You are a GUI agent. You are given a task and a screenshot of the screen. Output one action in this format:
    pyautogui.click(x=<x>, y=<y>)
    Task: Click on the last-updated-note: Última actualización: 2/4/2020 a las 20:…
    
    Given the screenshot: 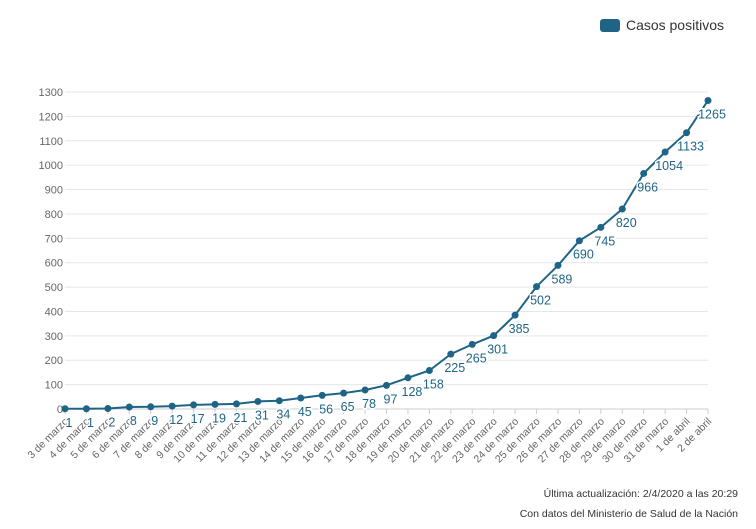 What is the action you would take?
    pyautogui.click(x=640, y=494)
    